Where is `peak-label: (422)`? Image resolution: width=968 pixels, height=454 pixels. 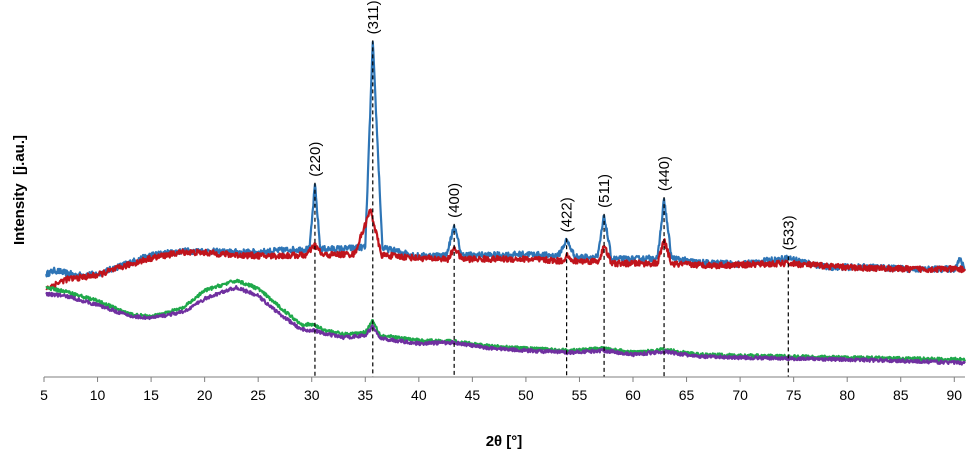 peak-label: (422) is located at coordinates (567, 214).